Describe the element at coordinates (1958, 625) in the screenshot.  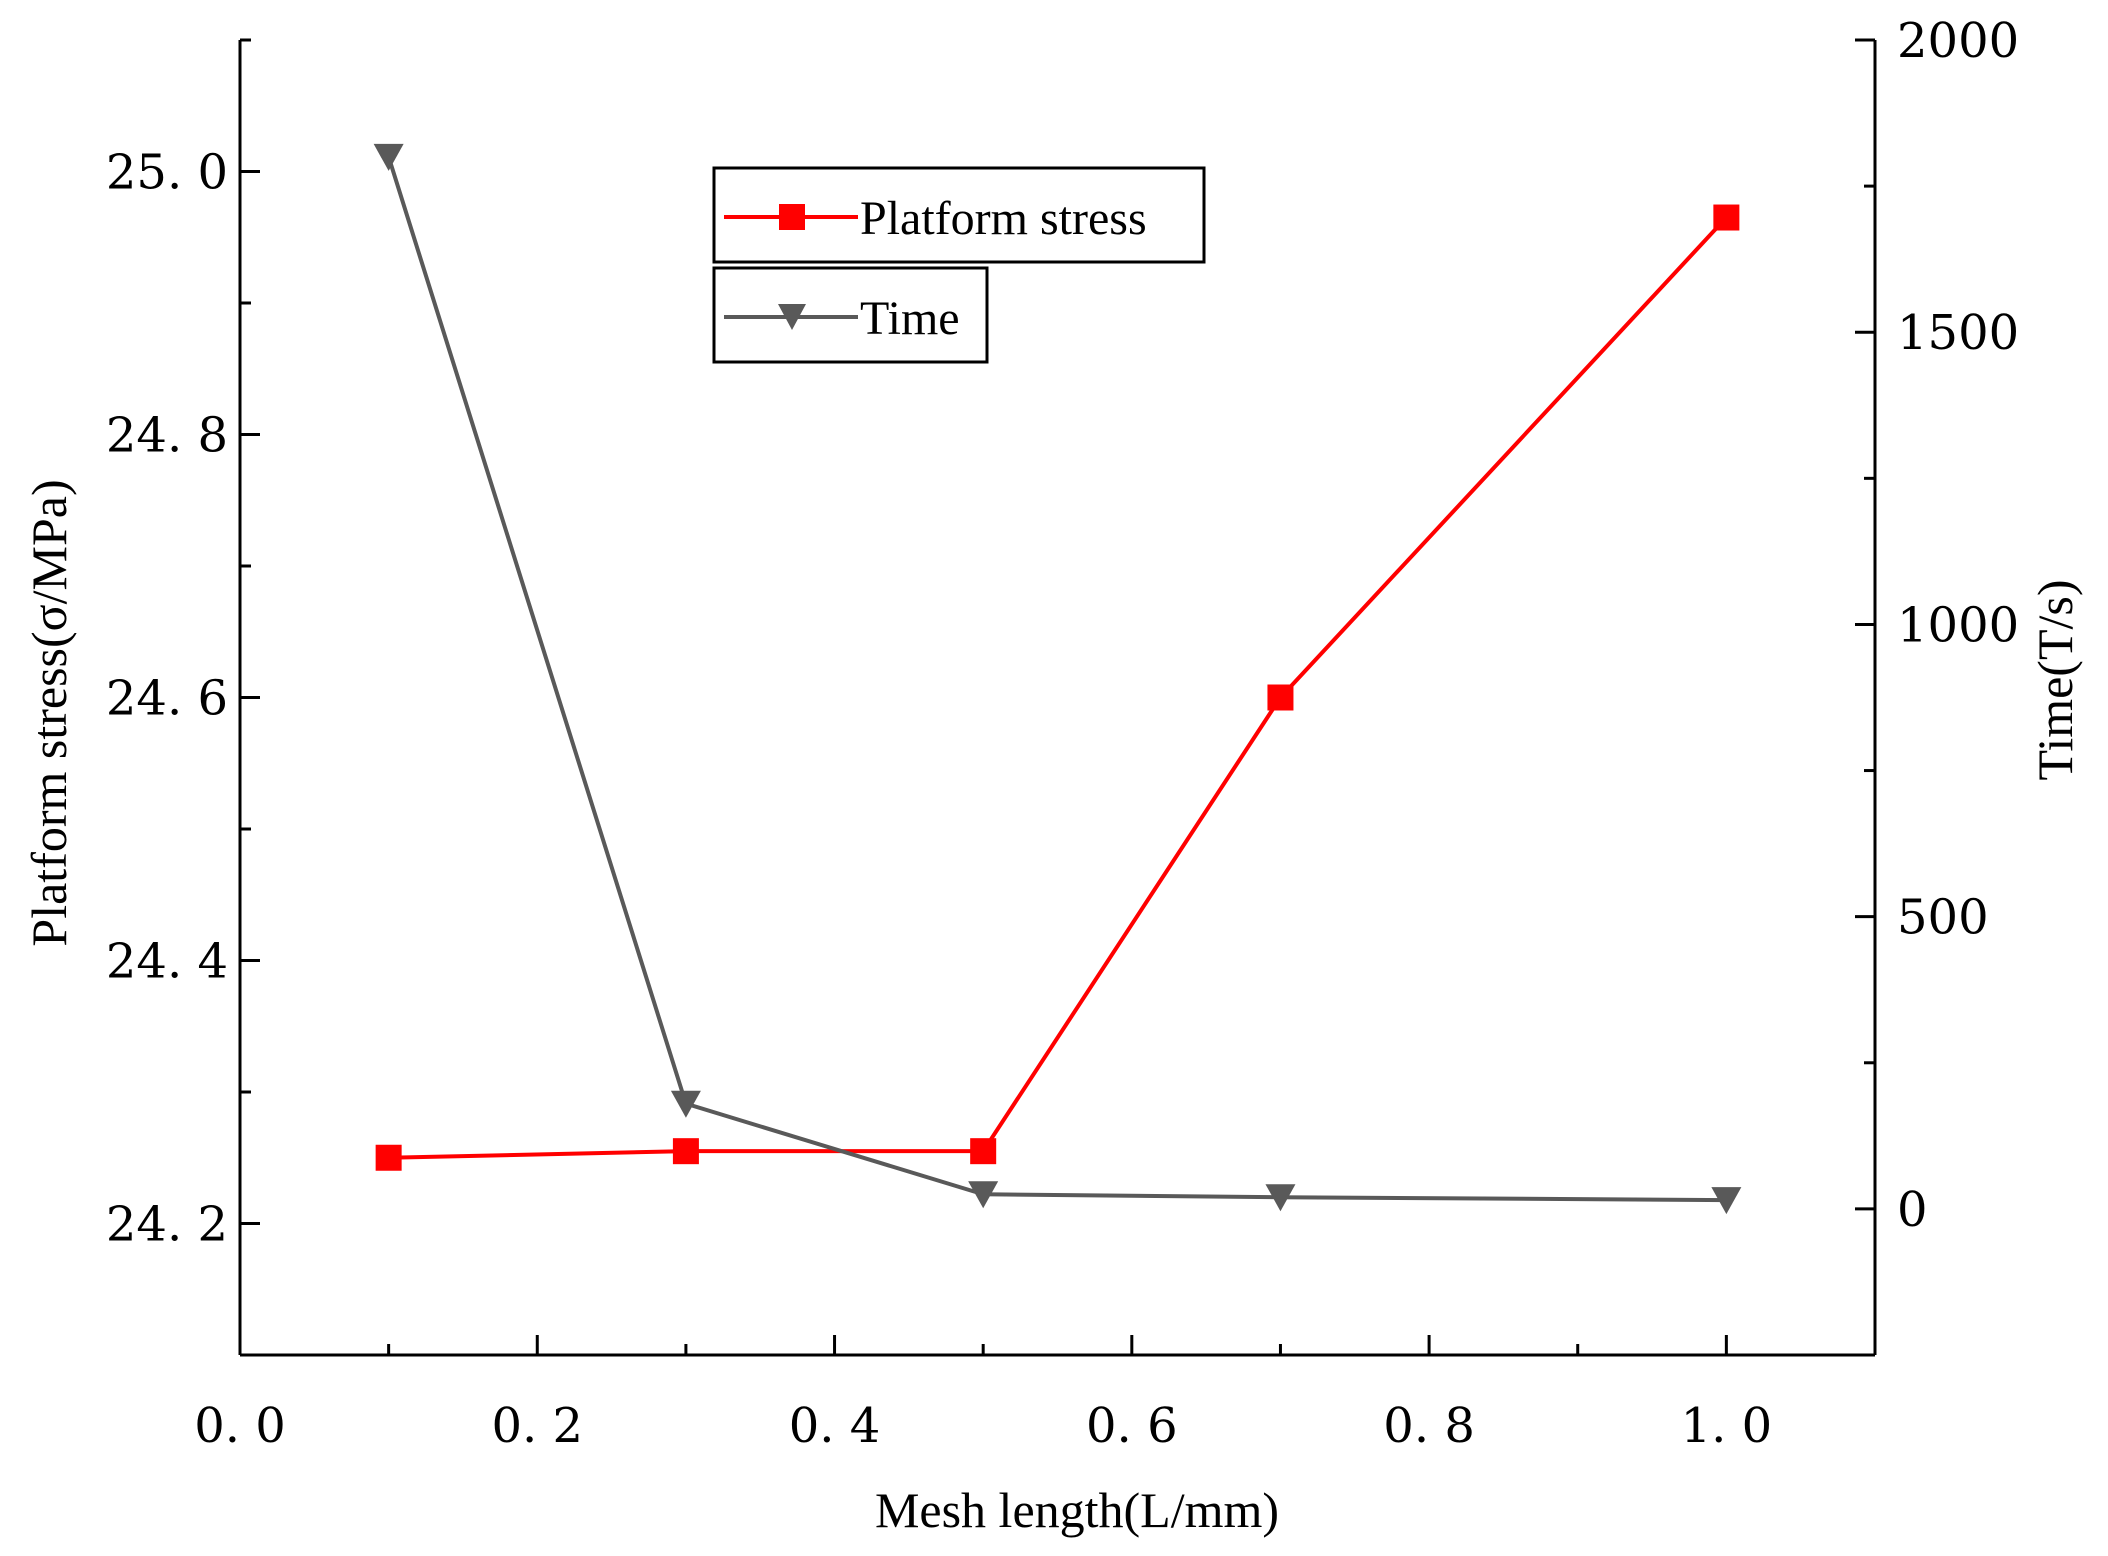
I see `y-right-tick-label: 1000` at that location.